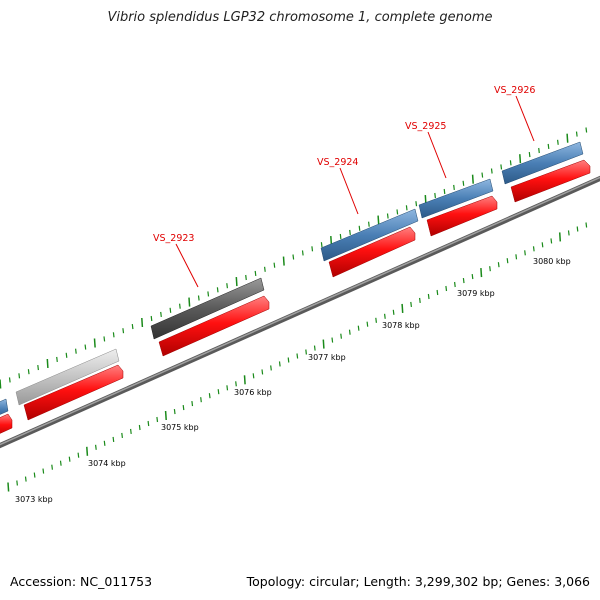 This screenshot has width=600, height=600. What do you see at coordinates (4, 408) in the screenshot?
I see `gene-feature-partial` at bounding box center [4, 408].